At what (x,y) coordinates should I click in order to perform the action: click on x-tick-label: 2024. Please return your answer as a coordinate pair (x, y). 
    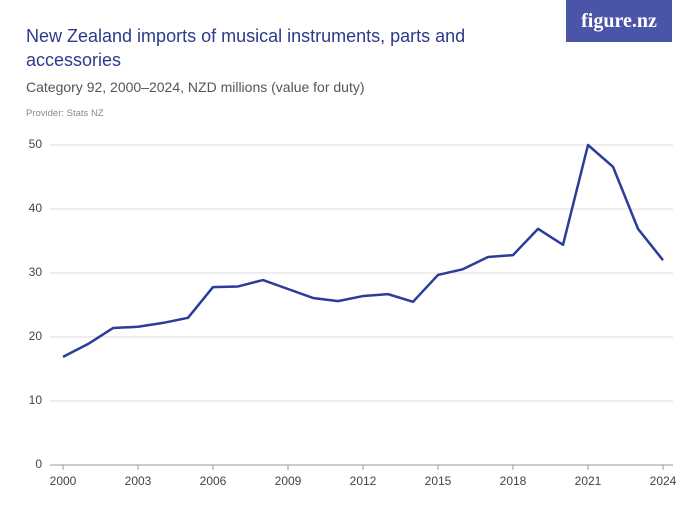
    Looking at the image, I should click on (663, 481).